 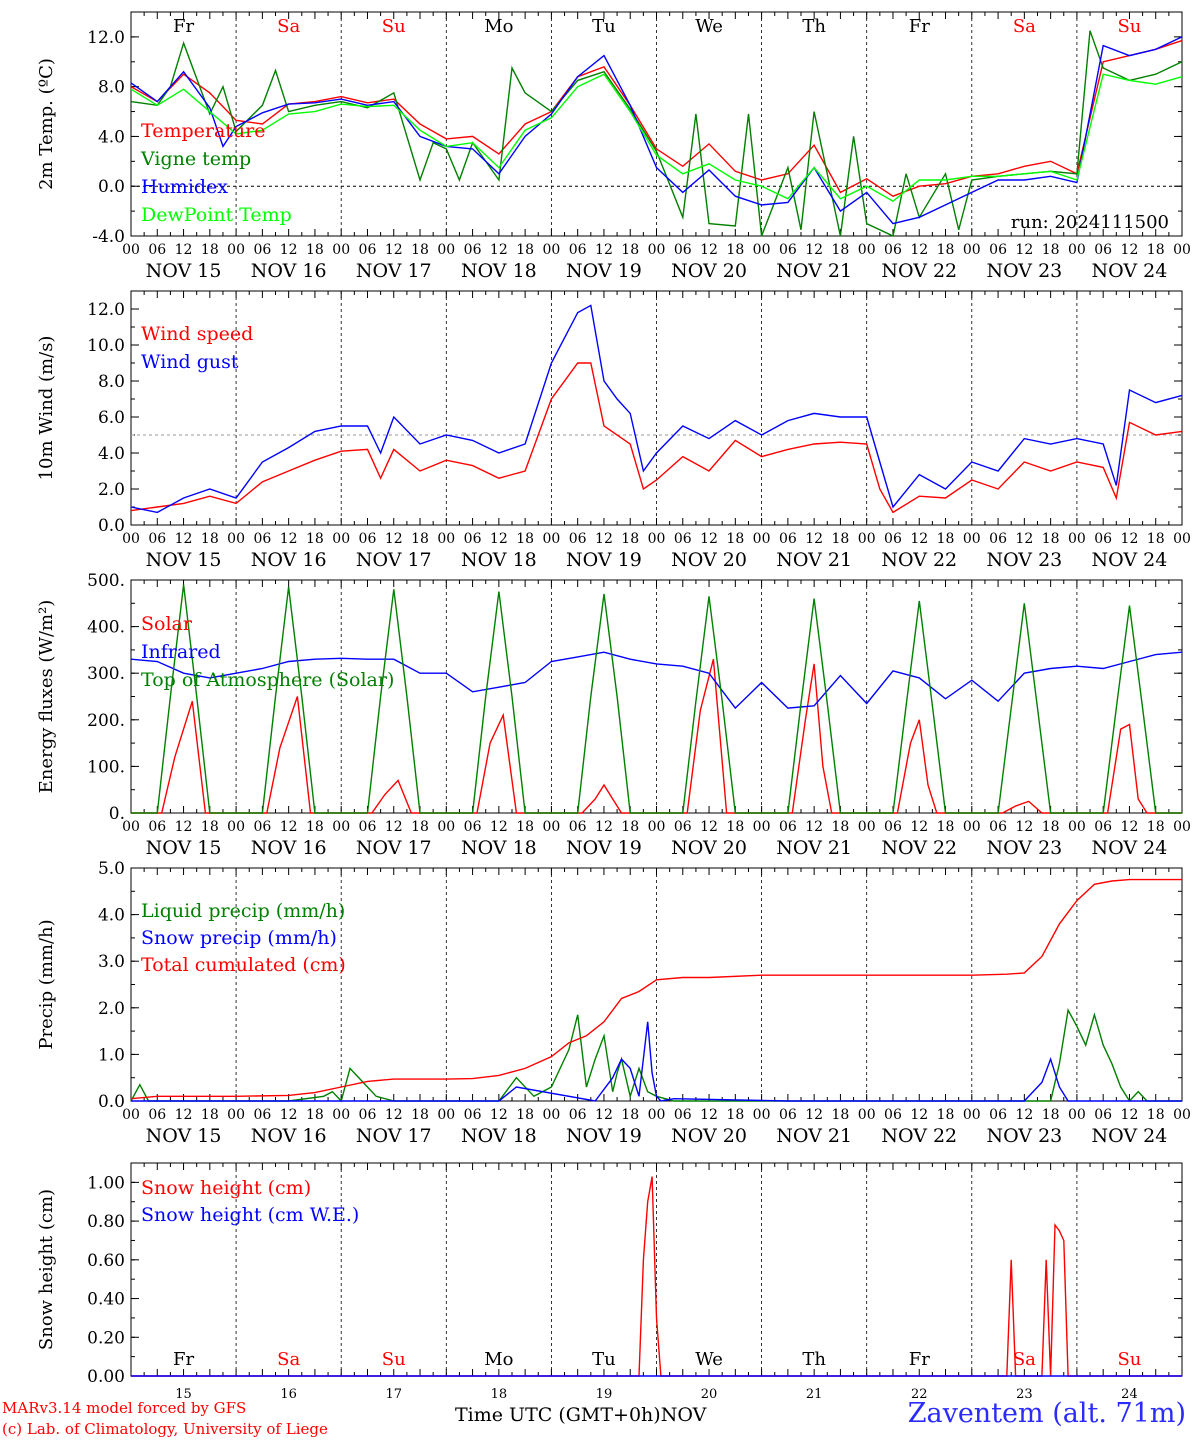 What do you see at coordinates (393, 1394) in the screenshot?
I see `day-number-label: 17` at bounding box center [393, 1394].